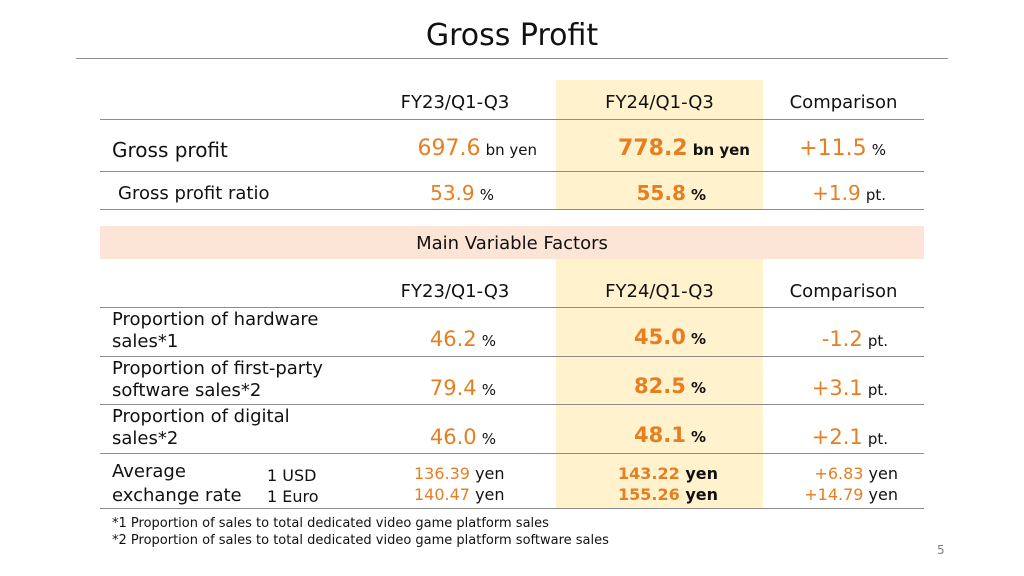 The height and width of the screenshot is (576, 1024). I want to click on gross-profit-ratio-fy24-unit: %, so click(698, 195).